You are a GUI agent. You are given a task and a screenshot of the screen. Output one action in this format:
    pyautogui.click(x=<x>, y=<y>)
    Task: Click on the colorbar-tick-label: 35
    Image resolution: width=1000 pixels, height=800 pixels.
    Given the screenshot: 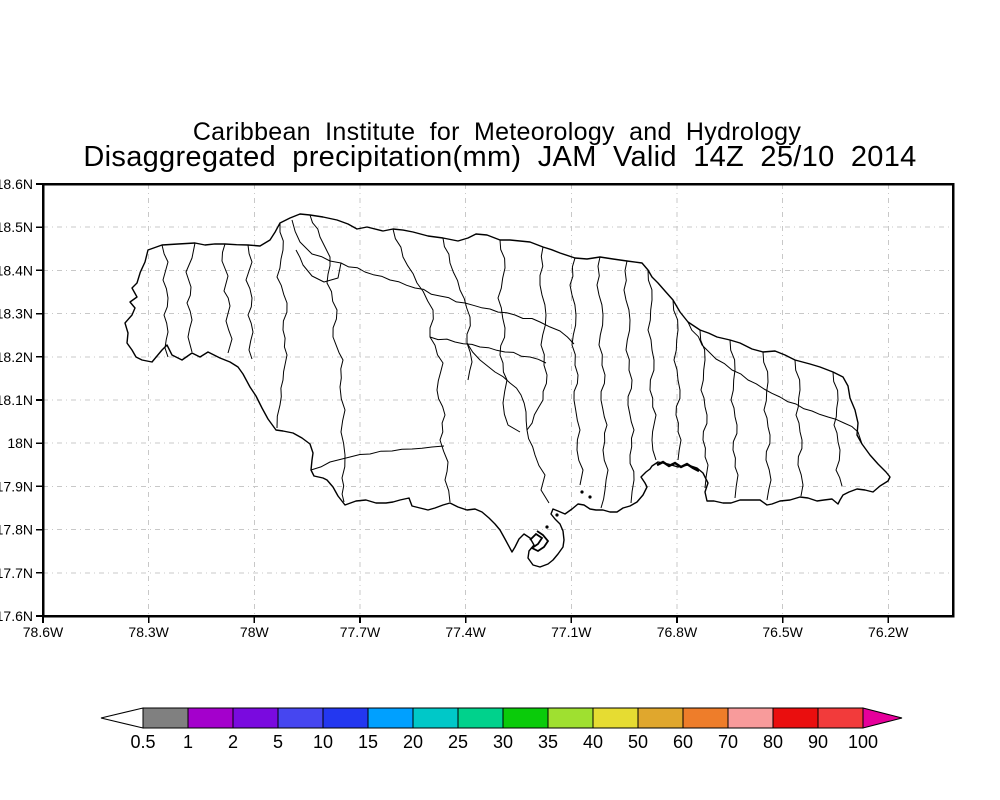 What is the action you would take?
    pyautogui.click(x=548, y=742)
    